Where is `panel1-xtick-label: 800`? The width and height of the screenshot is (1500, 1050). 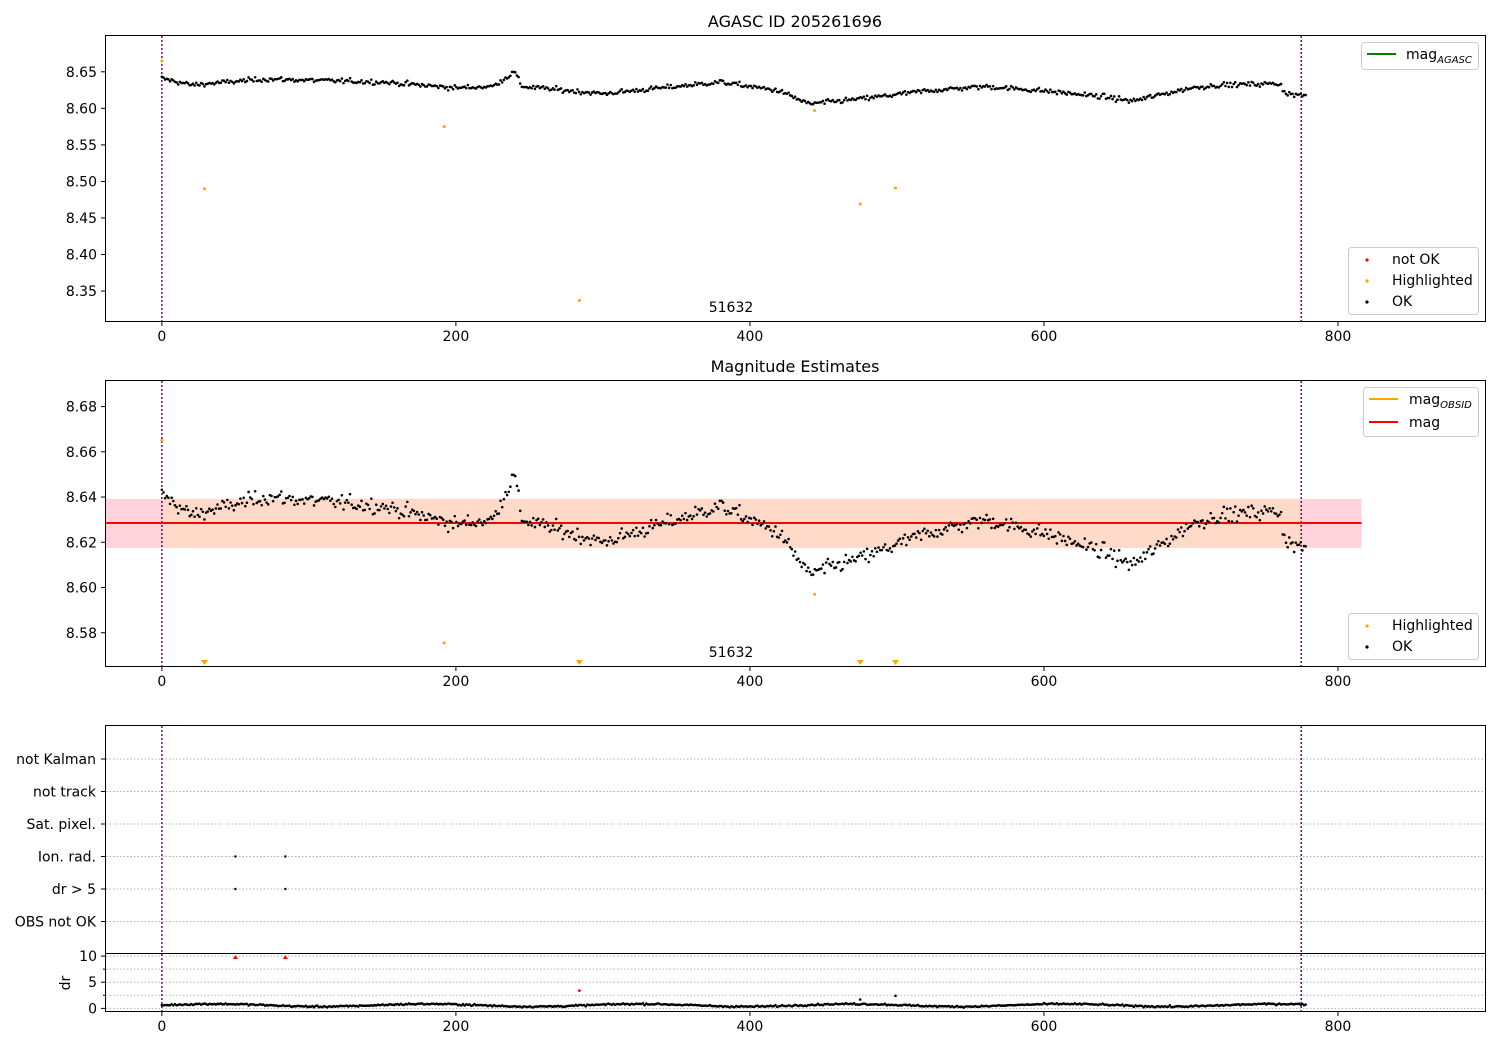
panel1-xtick-label: 800 is located at coordinates (1338, 337).